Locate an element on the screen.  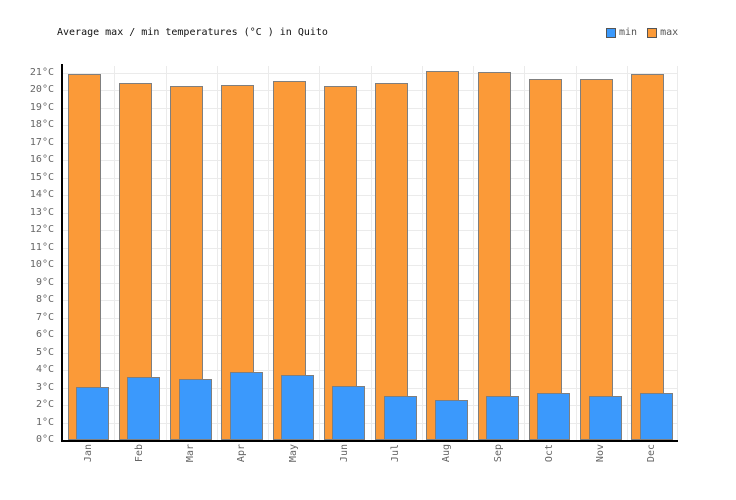
bar-min-nov is located at coordinates (605, 418).